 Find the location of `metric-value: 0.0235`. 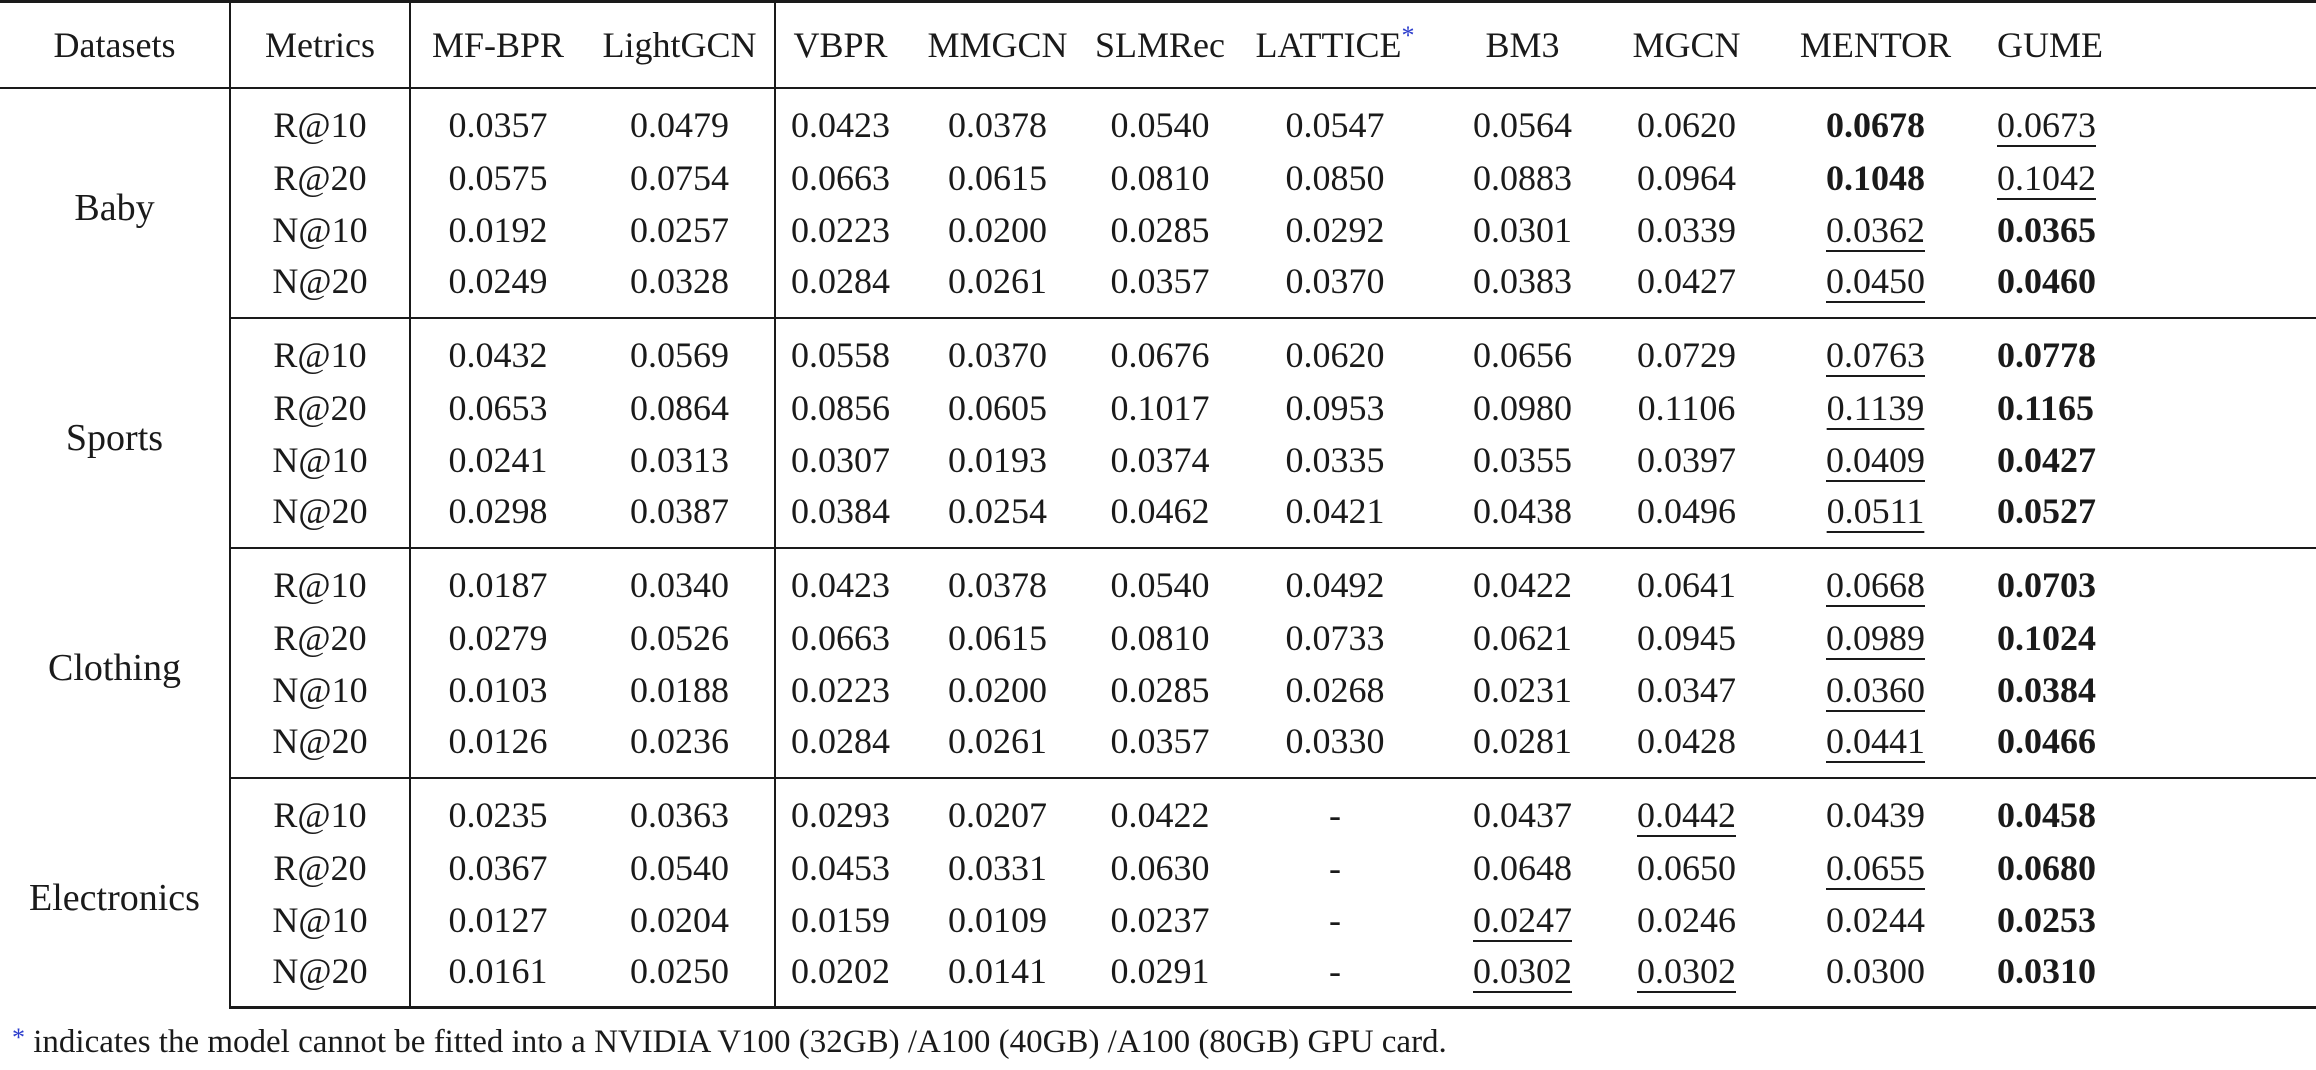

metric-value: 0.0235 is located at coordinates (498, 815).